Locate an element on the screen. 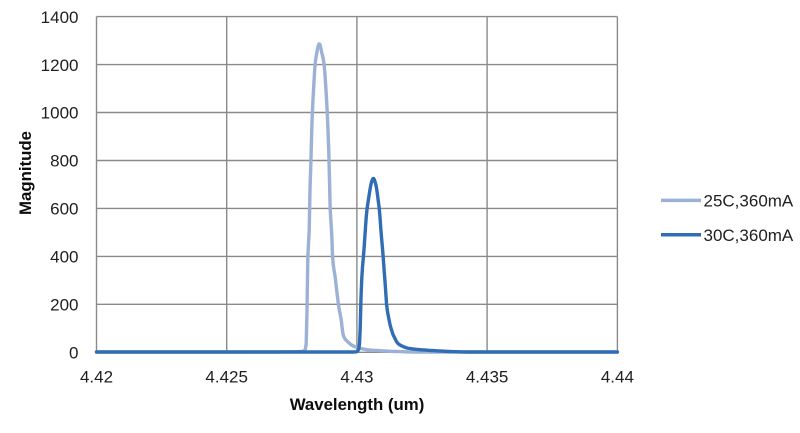 This screenshot has height=433, width=800. svg-text: Wavelength (um) is located at coordinates (357, 404).